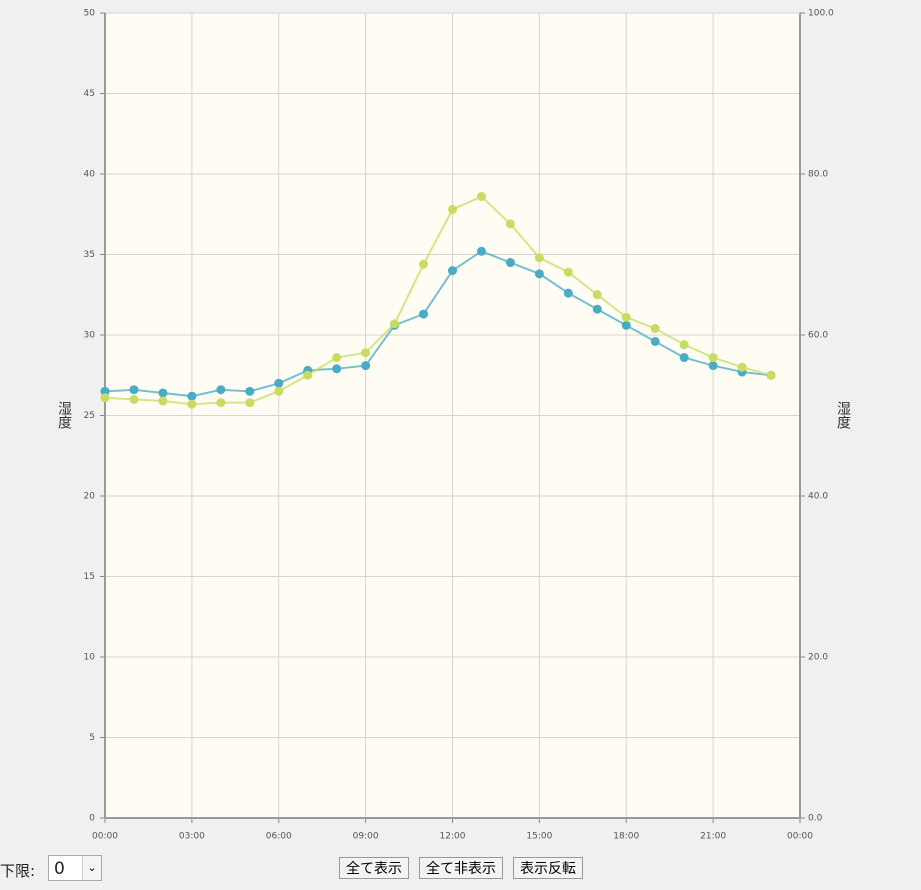  Describe the element at coordinates (453, 837) in the screenshot. I see `x-tick-label: 12:00` at that location.